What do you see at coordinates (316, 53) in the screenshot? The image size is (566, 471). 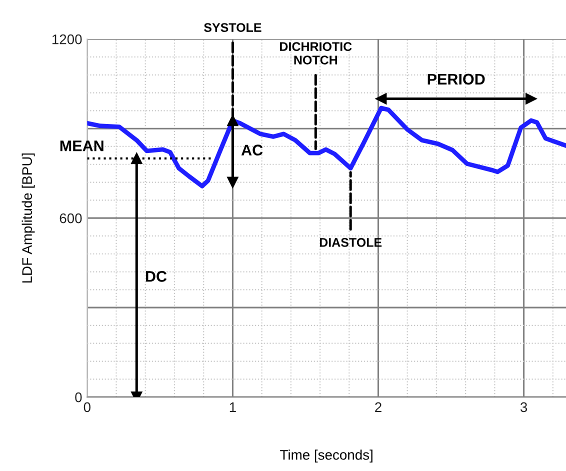 I see `annotation: DICHRIOTIC NOTCH` at bounding box center [316, 53].